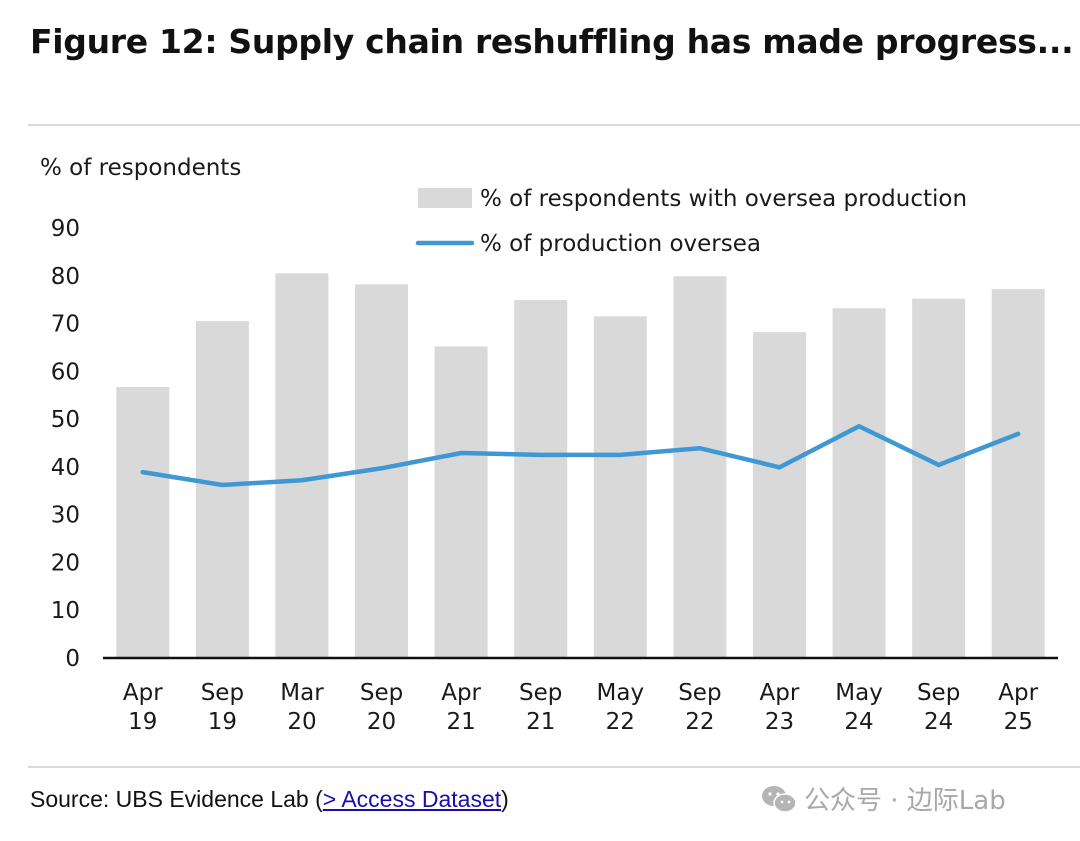 The width and height of the screenshot is (1080, 841). Describe the element at coordinates (554, 125) in the screenshot. I see `top-divider` at that location.